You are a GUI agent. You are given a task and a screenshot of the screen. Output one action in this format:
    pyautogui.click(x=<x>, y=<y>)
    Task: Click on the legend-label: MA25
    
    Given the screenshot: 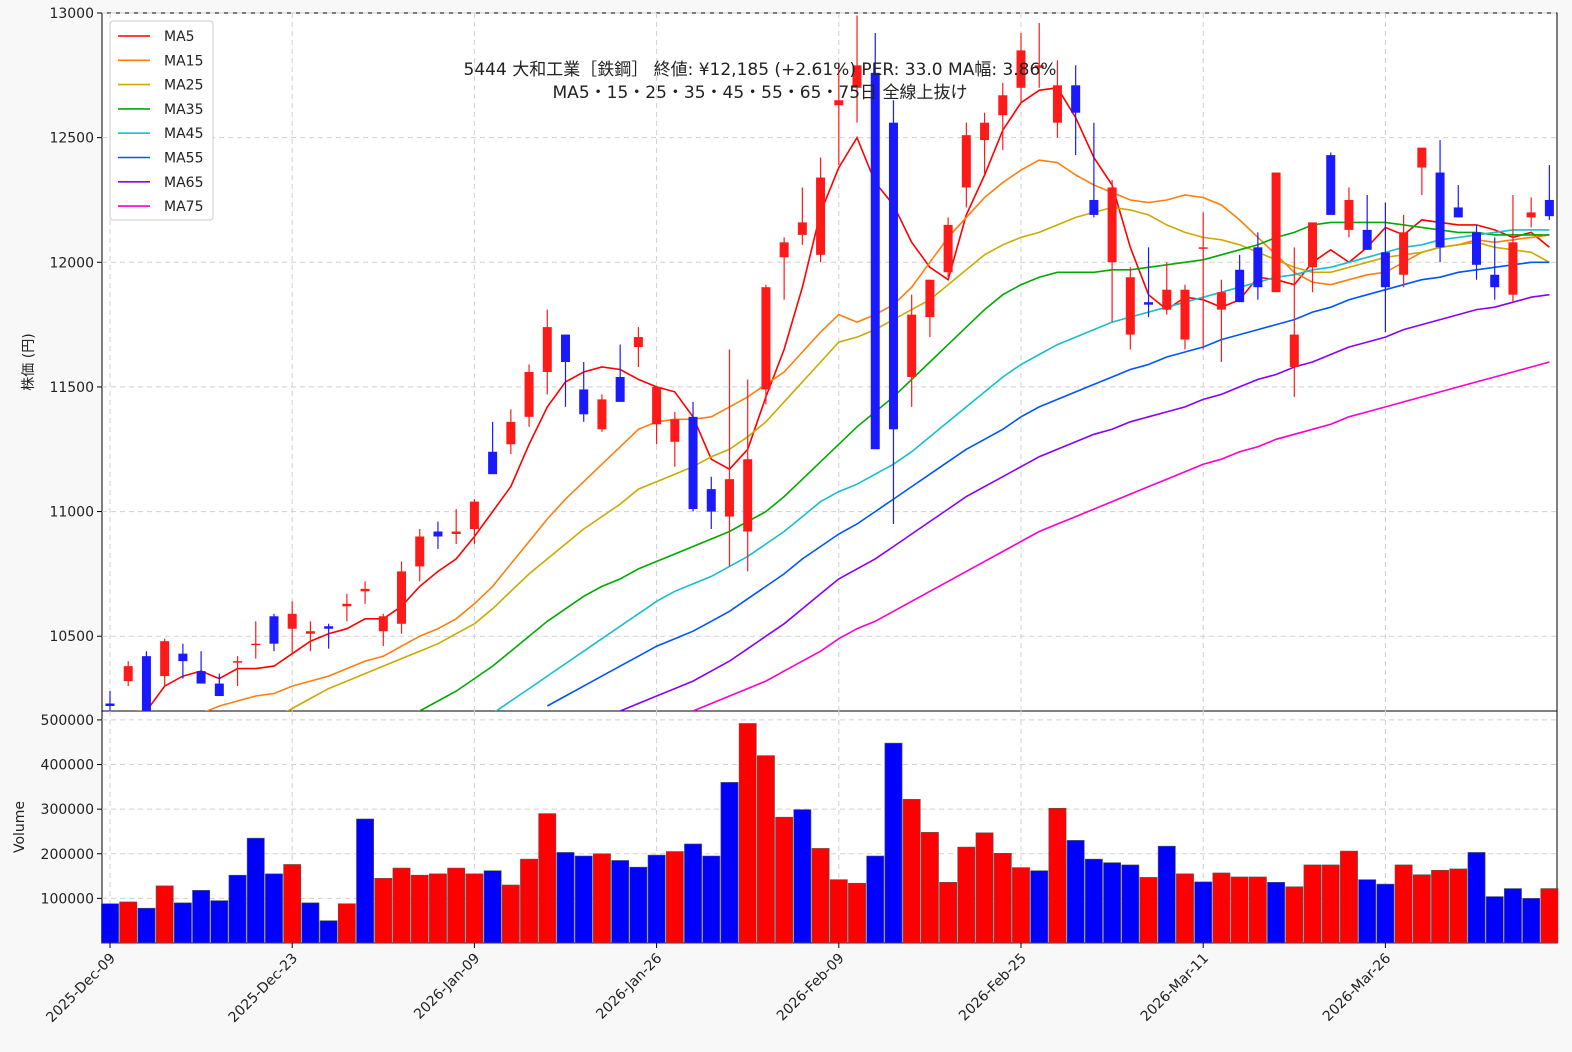 What is the action you would take?
    pyautogui.click(x=183, y=86)
    